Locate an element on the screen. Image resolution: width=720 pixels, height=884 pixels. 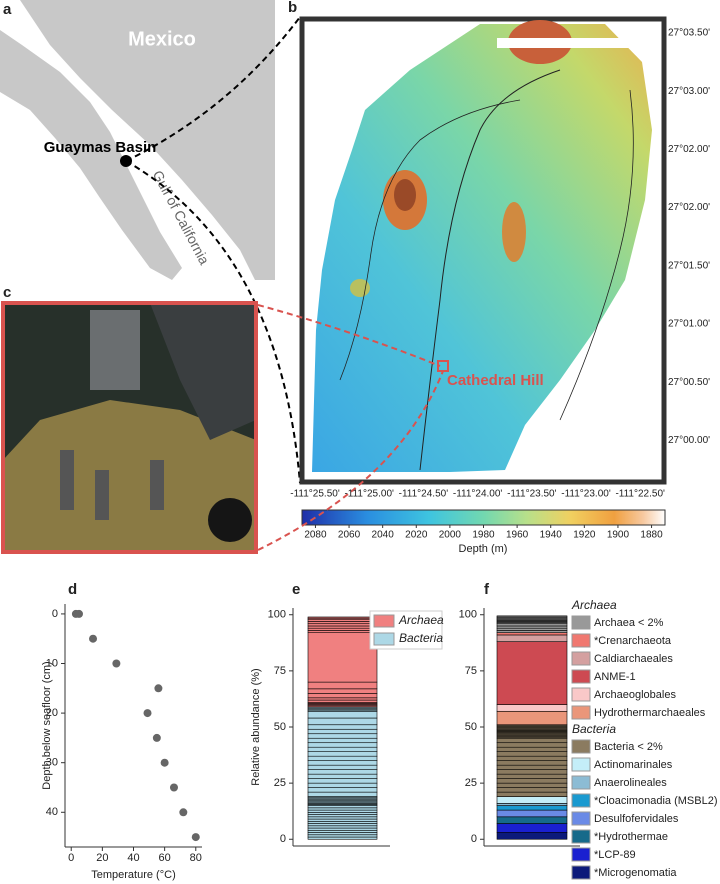
equipment is located at coordinates (115, 350).